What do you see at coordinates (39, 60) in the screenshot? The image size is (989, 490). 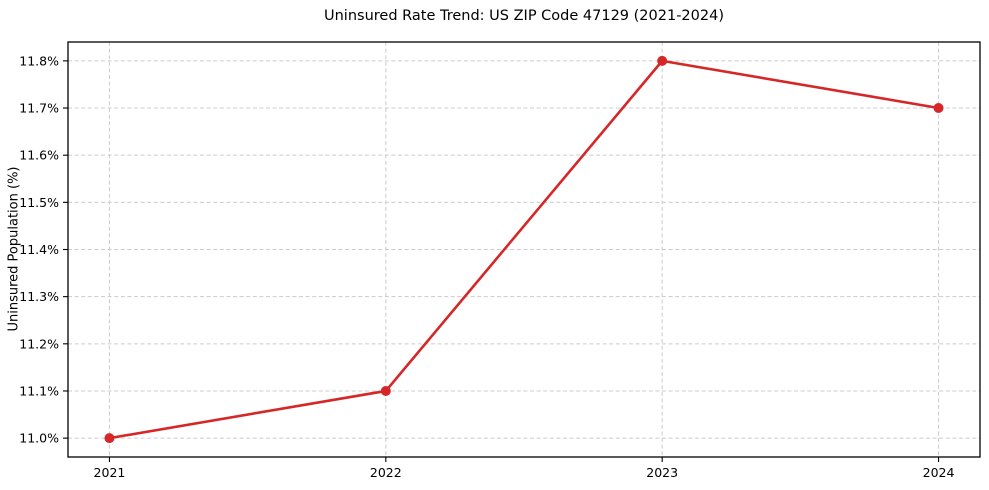 I see `y-tick-label: 11.8%` at bounding box center [39, 60].